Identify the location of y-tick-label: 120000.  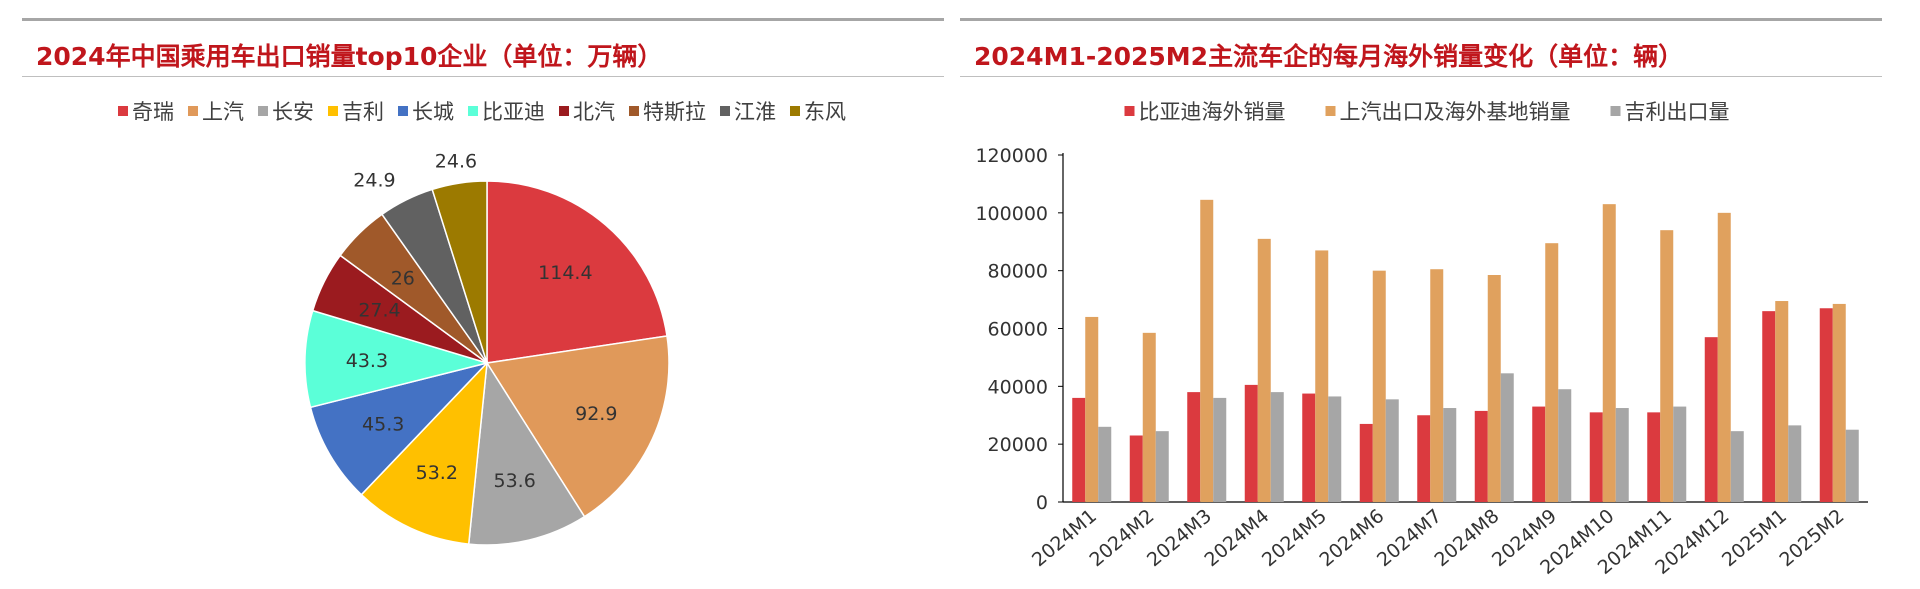
(1011, 156).